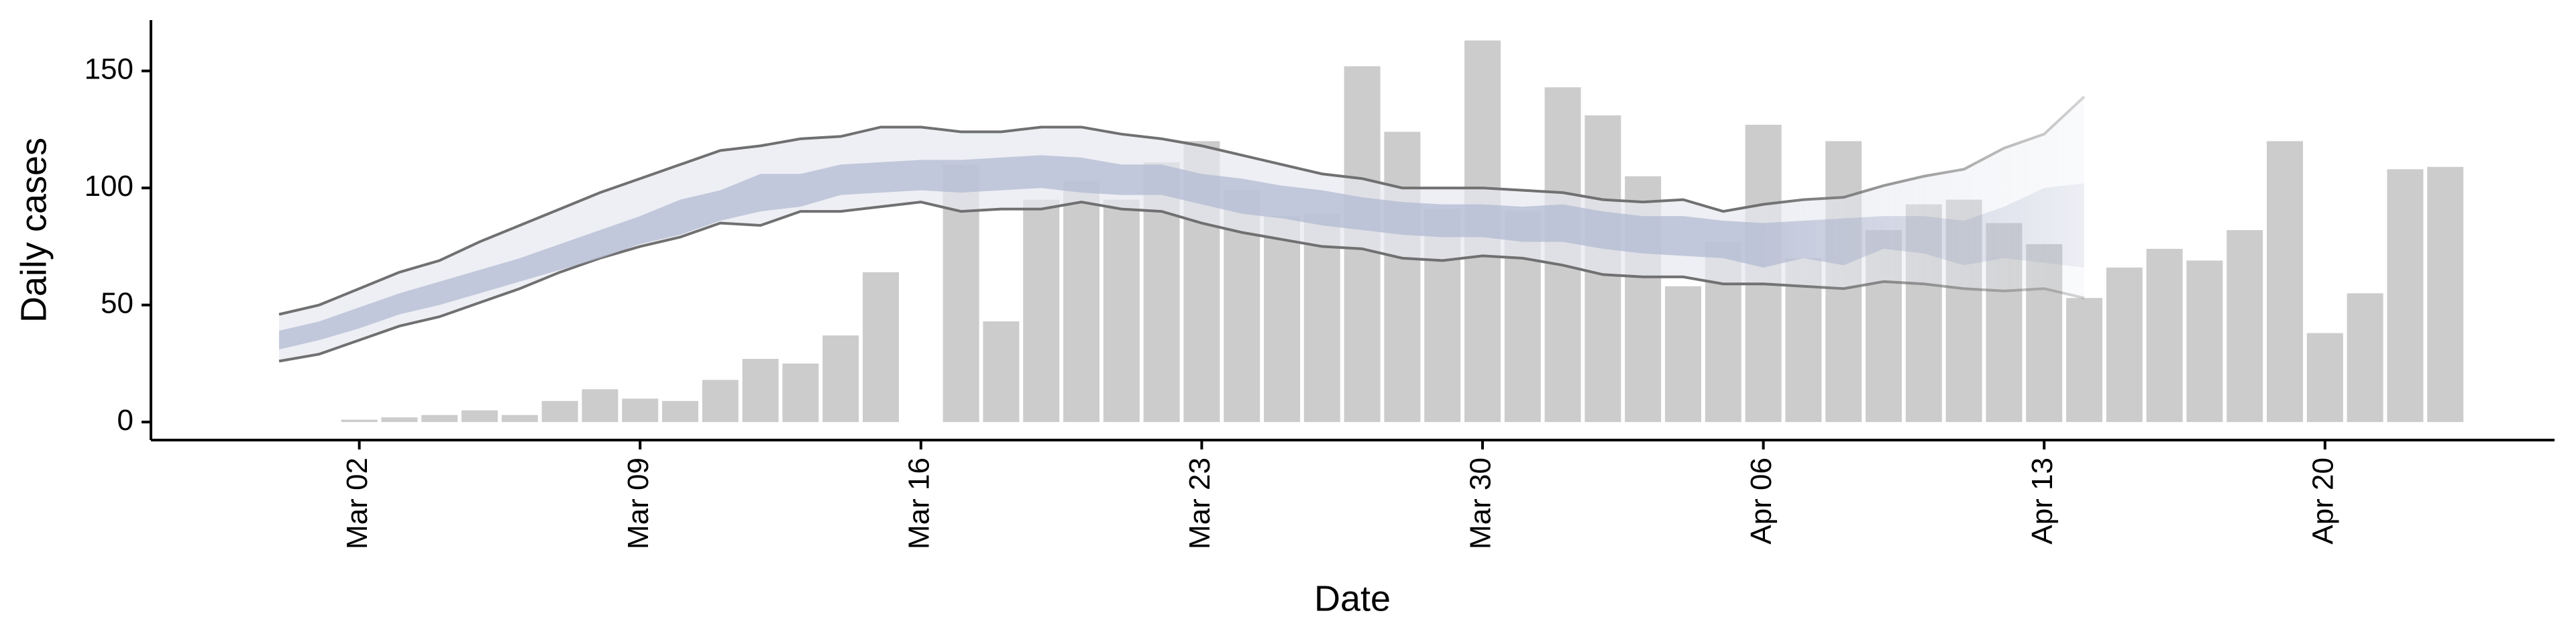  I want to click on x-tick-label: Apr 06, so click(1761, 501).